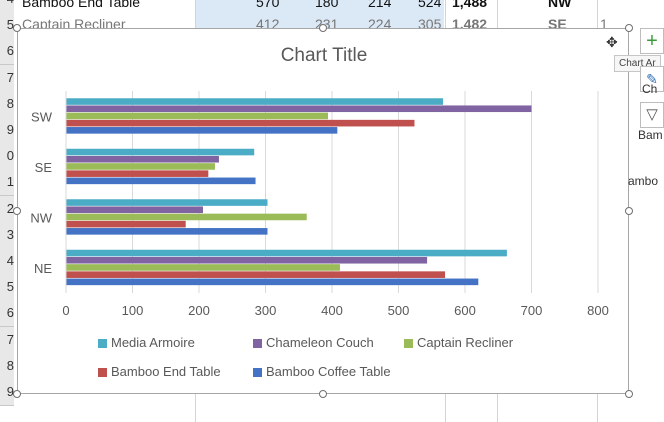 The height and width of the screenshot is (422, 664). Describe the element at coordinates (598, 310) in the screenshot. I see `x-tick-label: 800` at that location.